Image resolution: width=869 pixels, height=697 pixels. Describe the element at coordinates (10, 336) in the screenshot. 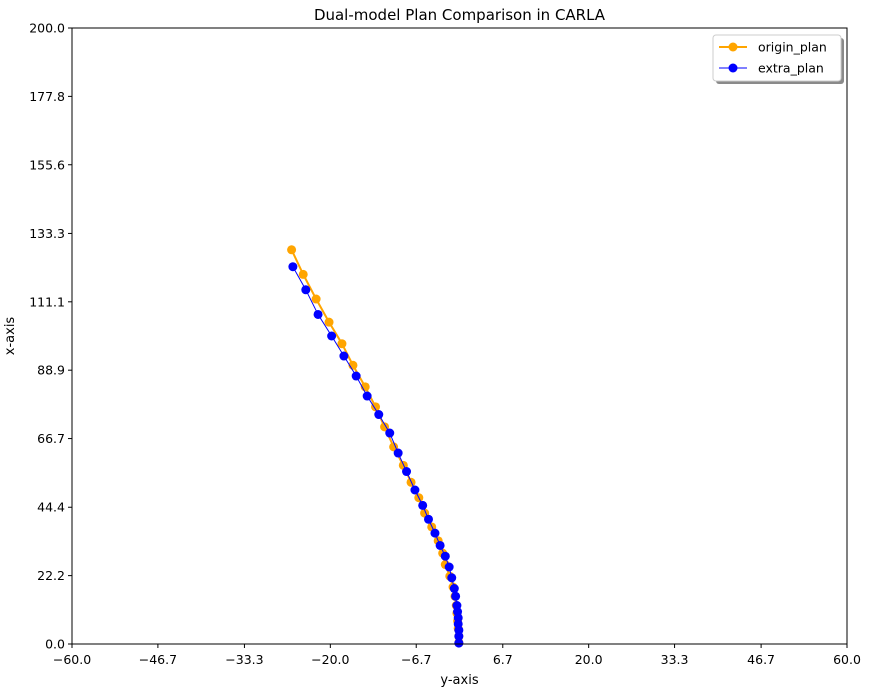

I see `y-axis-label: x-axis` at that location.